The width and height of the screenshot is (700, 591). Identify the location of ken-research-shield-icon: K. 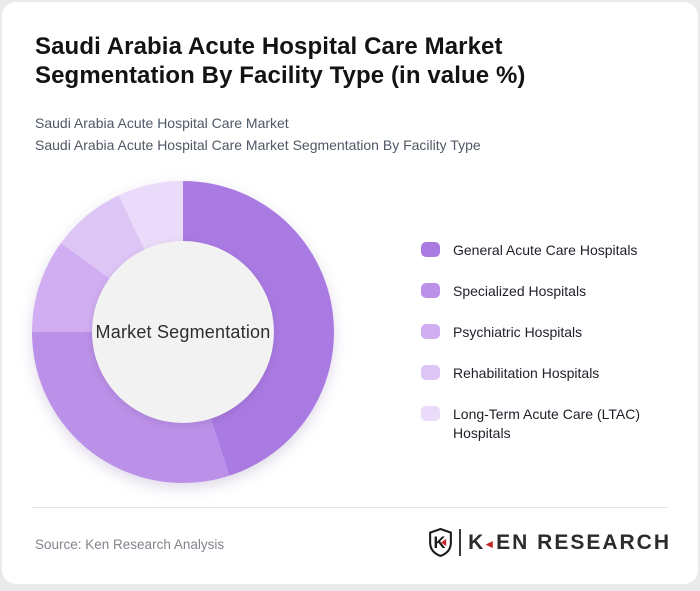
(440, 542).